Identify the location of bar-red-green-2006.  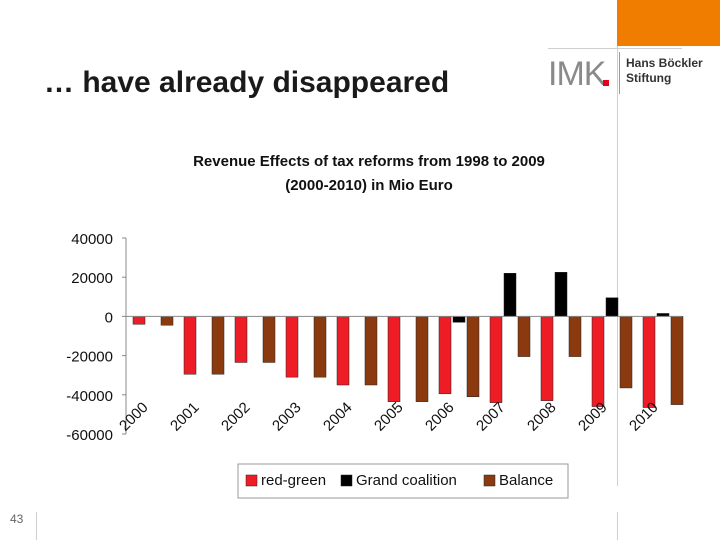
(445, 355).